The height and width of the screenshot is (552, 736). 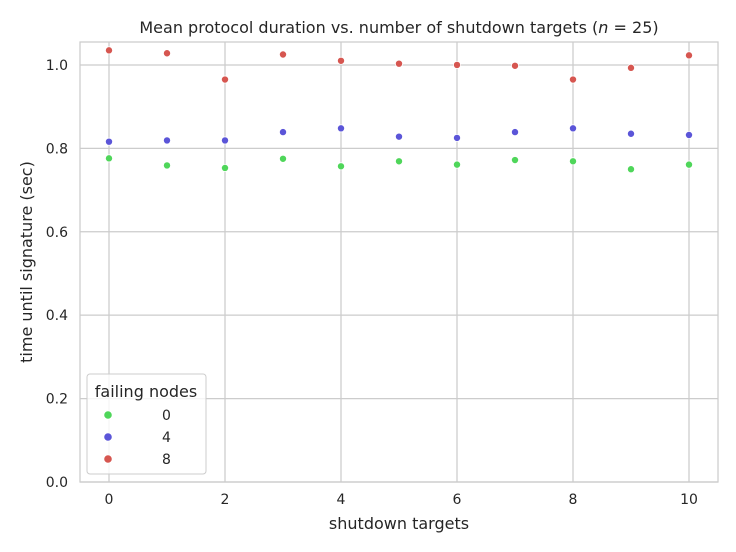 What do you see at coordinates (146, 391) in the screenshot?
I see `legend-title: failing nodes` at bounding box center [146, 391].